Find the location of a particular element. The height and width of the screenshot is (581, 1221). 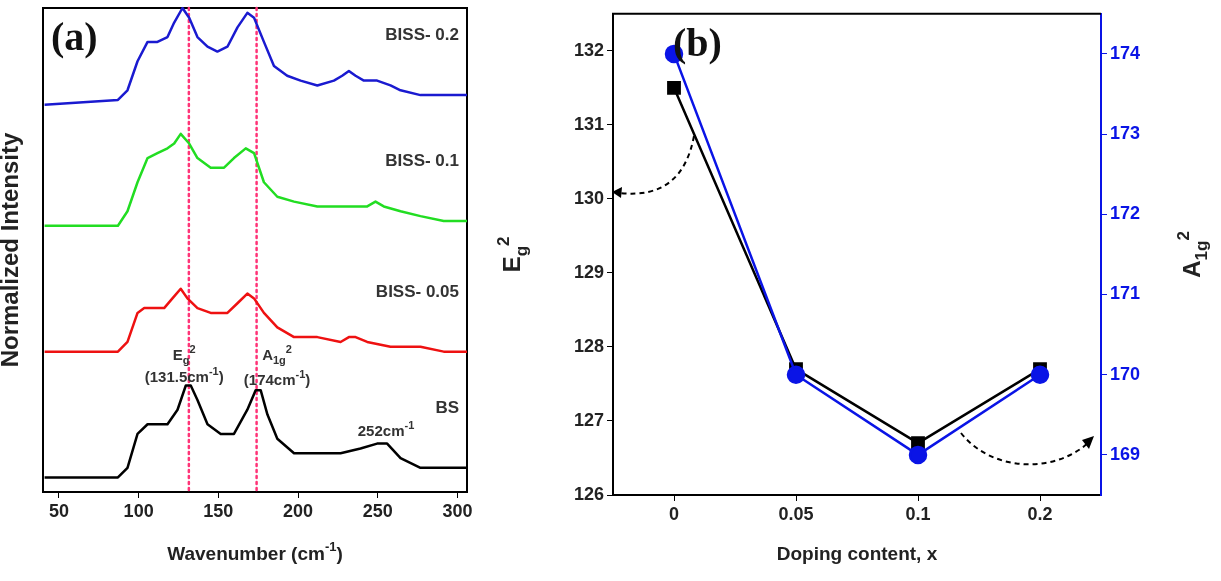

annotation: (a) is located at coordinates (74, 37).